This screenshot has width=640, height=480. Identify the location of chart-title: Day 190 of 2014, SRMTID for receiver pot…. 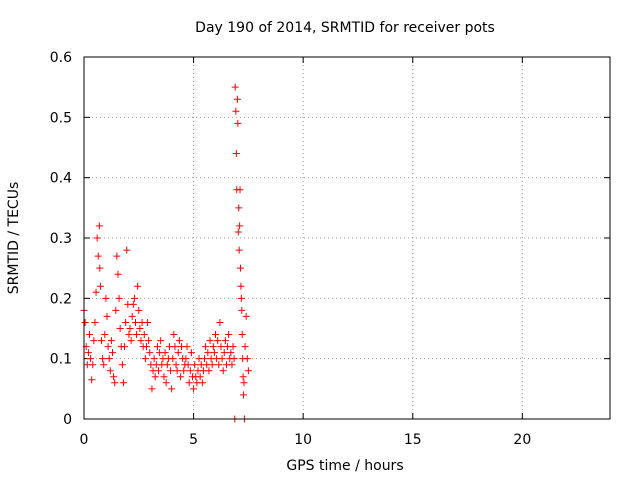
(345, 28).